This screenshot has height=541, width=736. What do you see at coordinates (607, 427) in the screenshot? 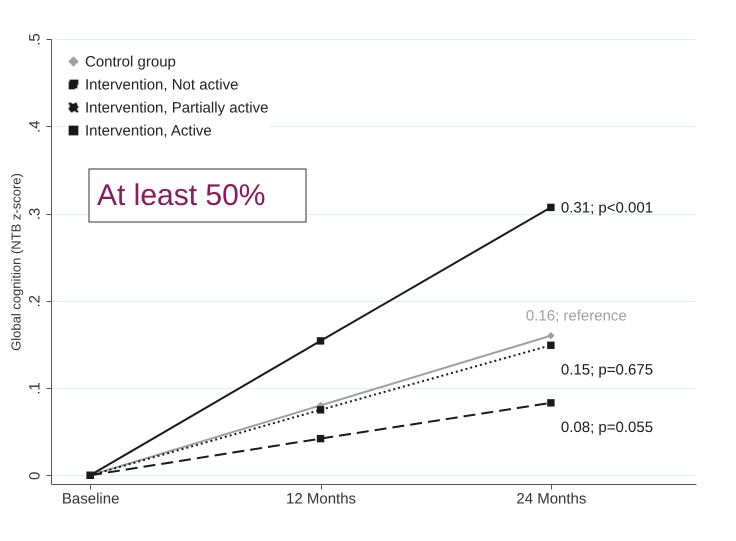
I see `annotation: 0.08; p=0.055` at bounding box center [607, 427].